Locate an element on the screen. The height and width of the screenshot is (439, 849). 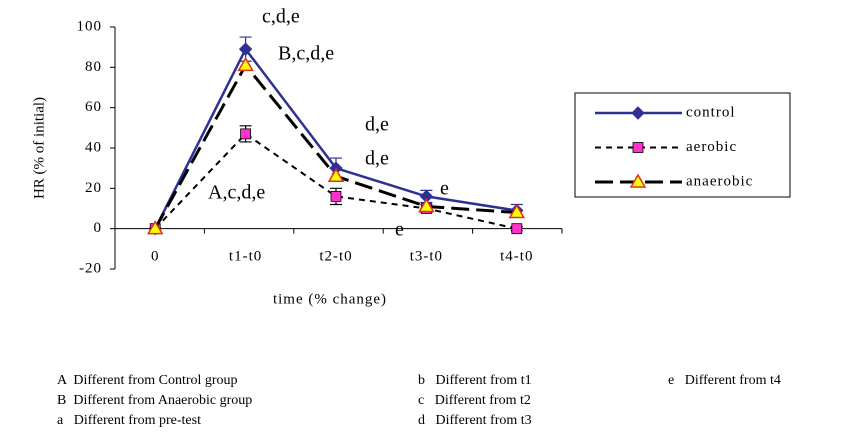
y-tick-label: 100 is located at coordinates (90, 26).